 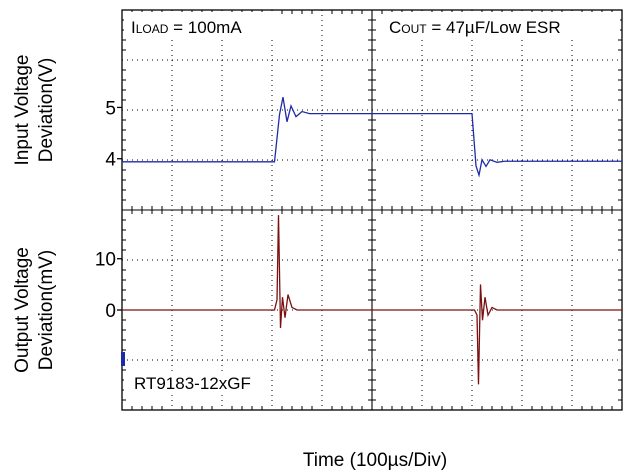 I want to click on upper-ylabel-line2: Deviation(V), so click(x=46, y=110).